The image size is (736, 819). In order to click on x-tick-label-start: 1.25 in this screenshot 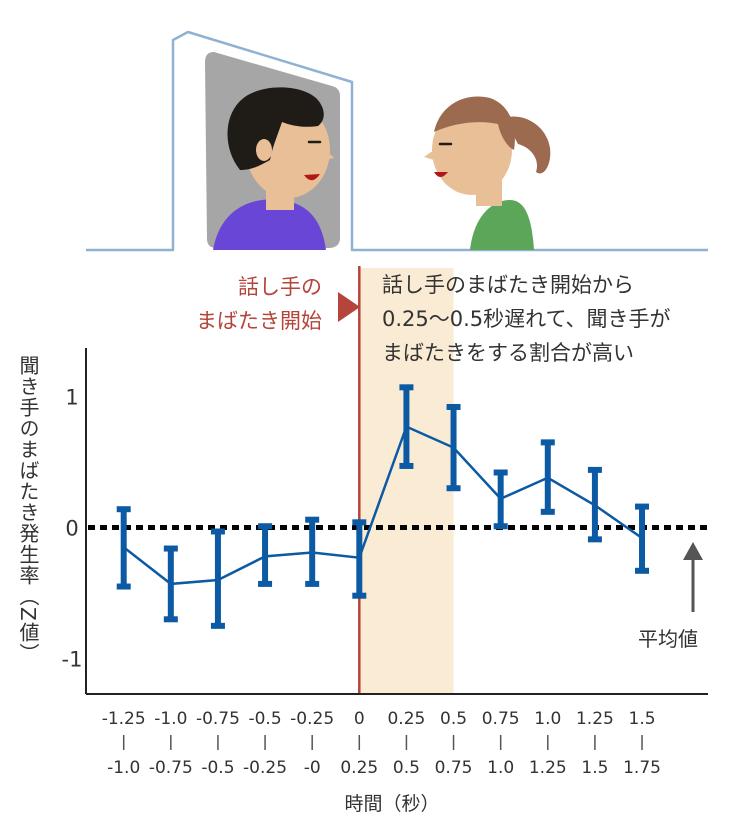, I will do `click(595, 719)`.